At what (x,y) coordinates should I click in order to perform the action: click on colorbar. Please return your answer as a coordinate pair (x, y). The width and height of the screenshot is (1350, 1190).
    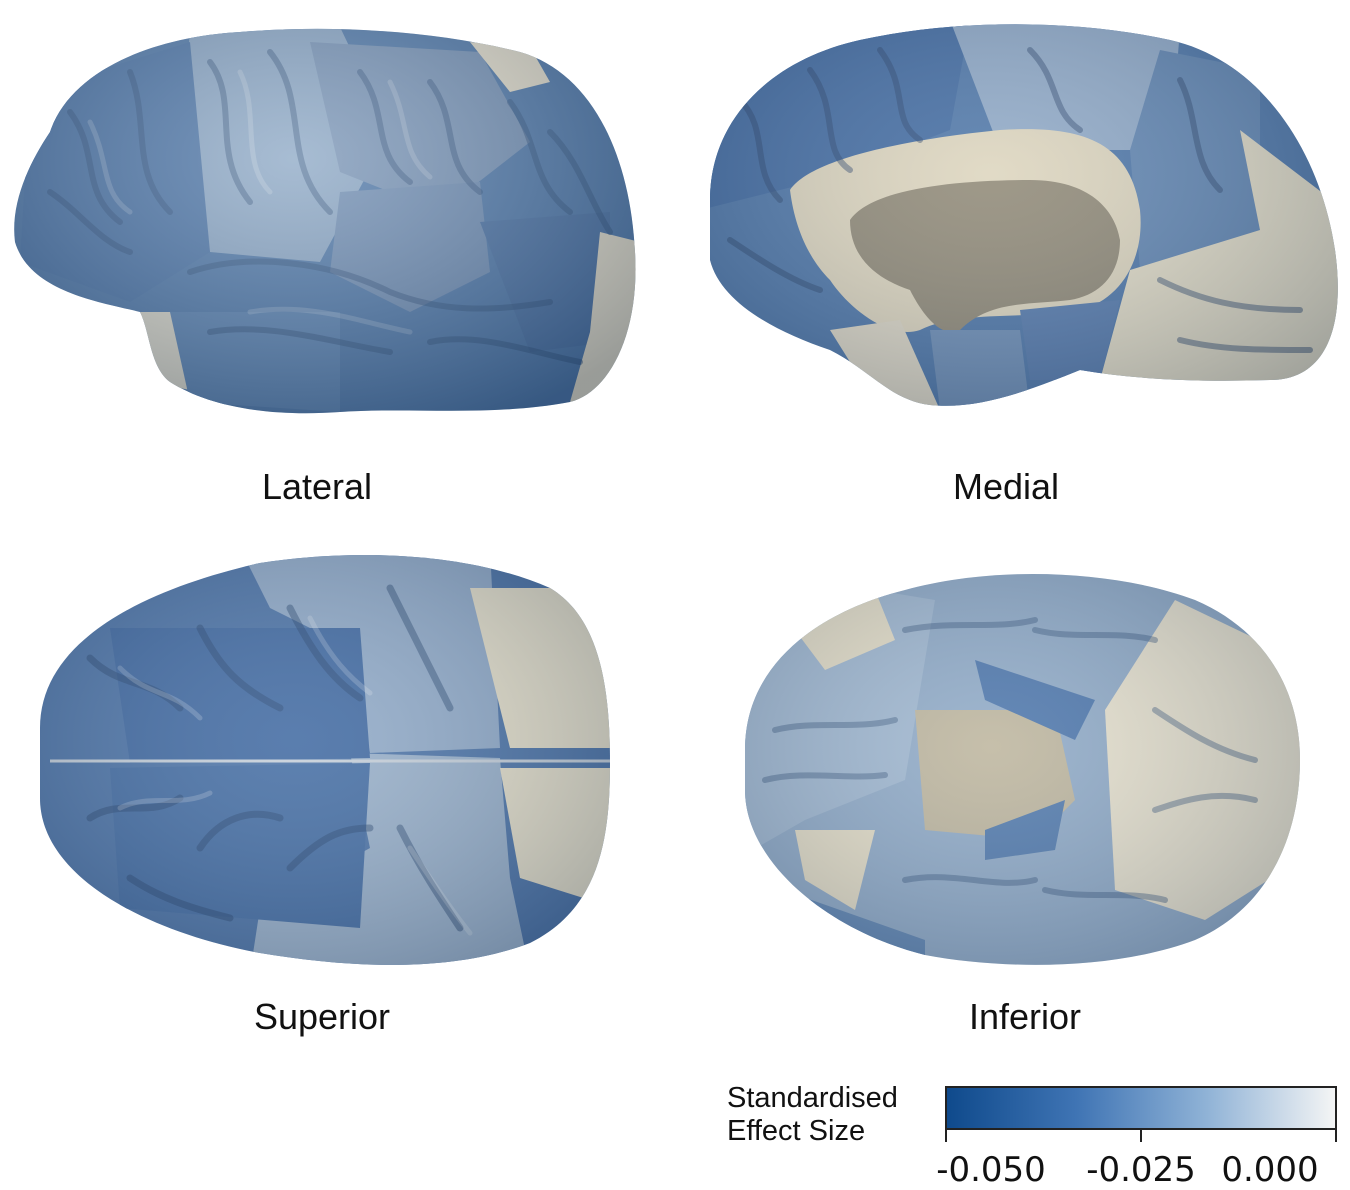
    Looking at the image, I should click on (1141, 1108).